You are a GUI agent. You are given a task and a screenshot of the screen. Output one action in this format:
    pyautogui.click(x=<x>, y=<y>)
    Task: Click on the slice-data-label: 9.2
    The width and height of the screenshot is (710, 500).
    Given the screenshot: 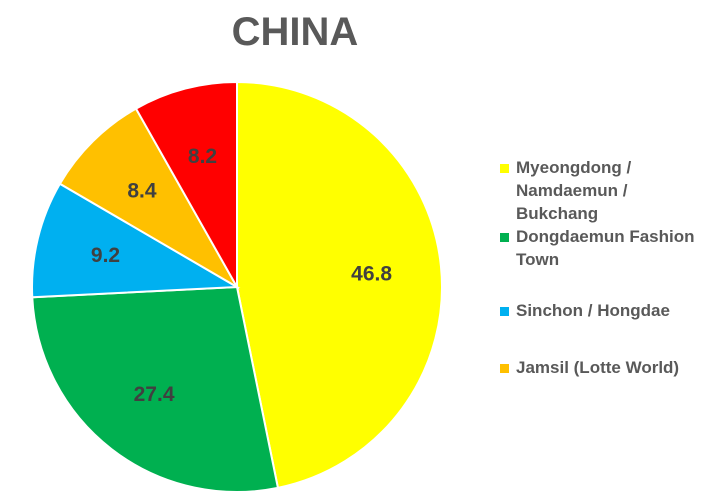 What is the action you would take?
    pyautogui.click(x=105, y=255)
    